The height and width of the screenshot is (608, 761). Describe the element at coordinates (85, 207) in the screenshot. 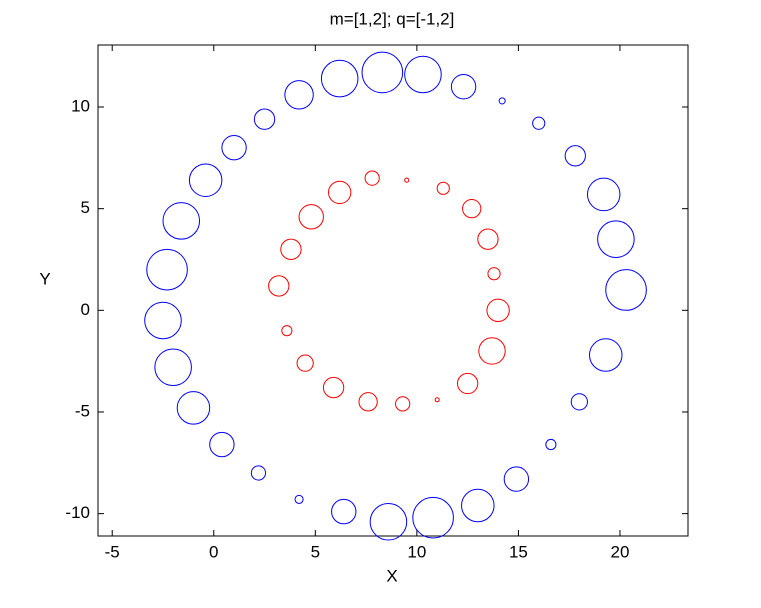

I see `y-tick-label: 5` at that location.